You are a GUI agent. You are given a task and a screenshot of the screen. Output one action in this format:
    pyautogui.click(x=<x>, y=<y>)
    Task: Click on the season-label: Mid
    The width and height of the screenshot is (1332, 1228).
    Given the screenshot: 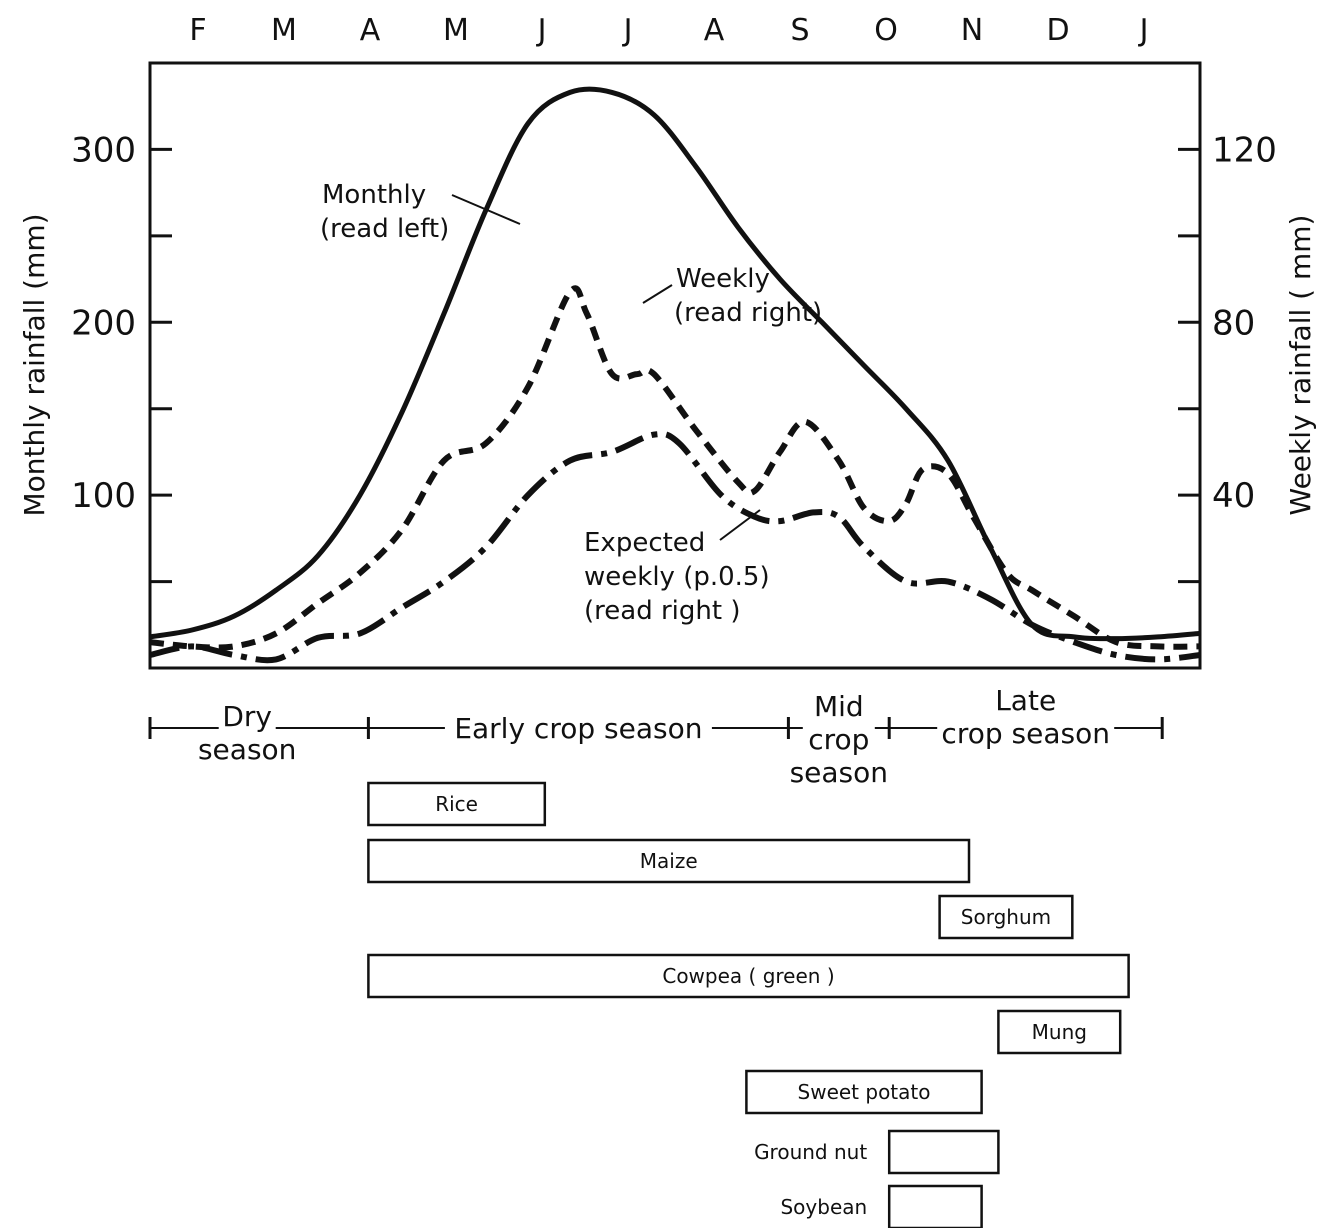 What is the action you would take?
    pyautogui.click(x=839, y=706)
    